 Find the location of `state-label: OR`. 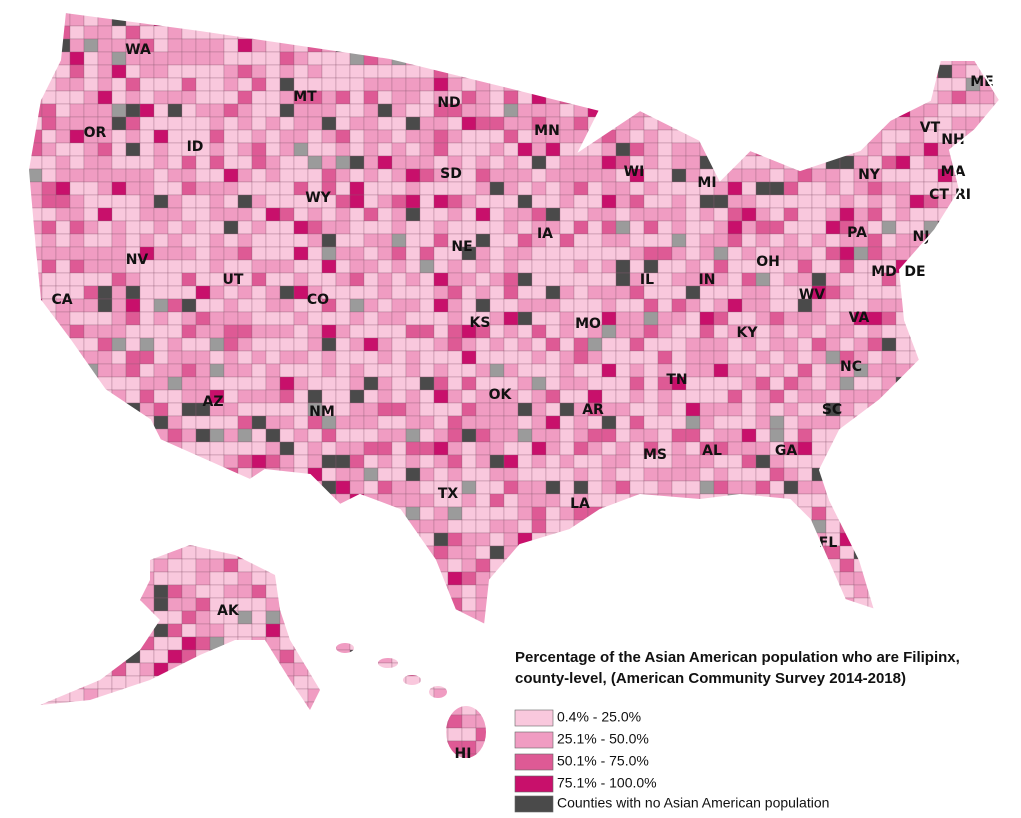

state-label: OR is located at coordinates (95, 133).